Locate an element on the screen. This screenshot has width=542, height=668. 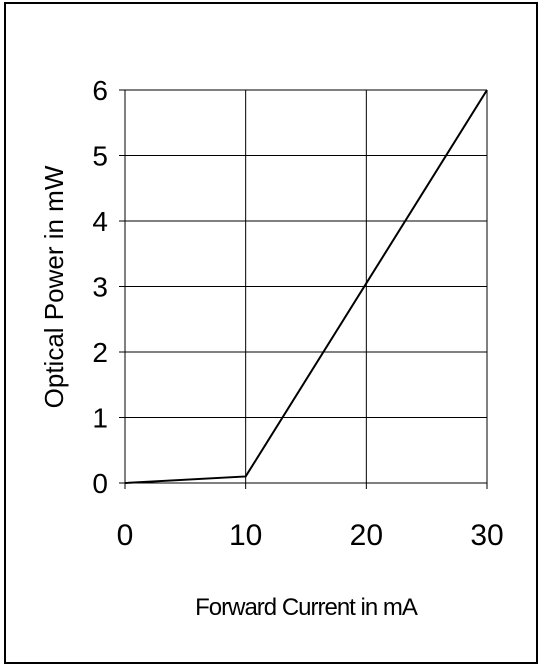
y-tick-labels: 0 1 2 3 4 5 6 is located at coordinates (100, 287).